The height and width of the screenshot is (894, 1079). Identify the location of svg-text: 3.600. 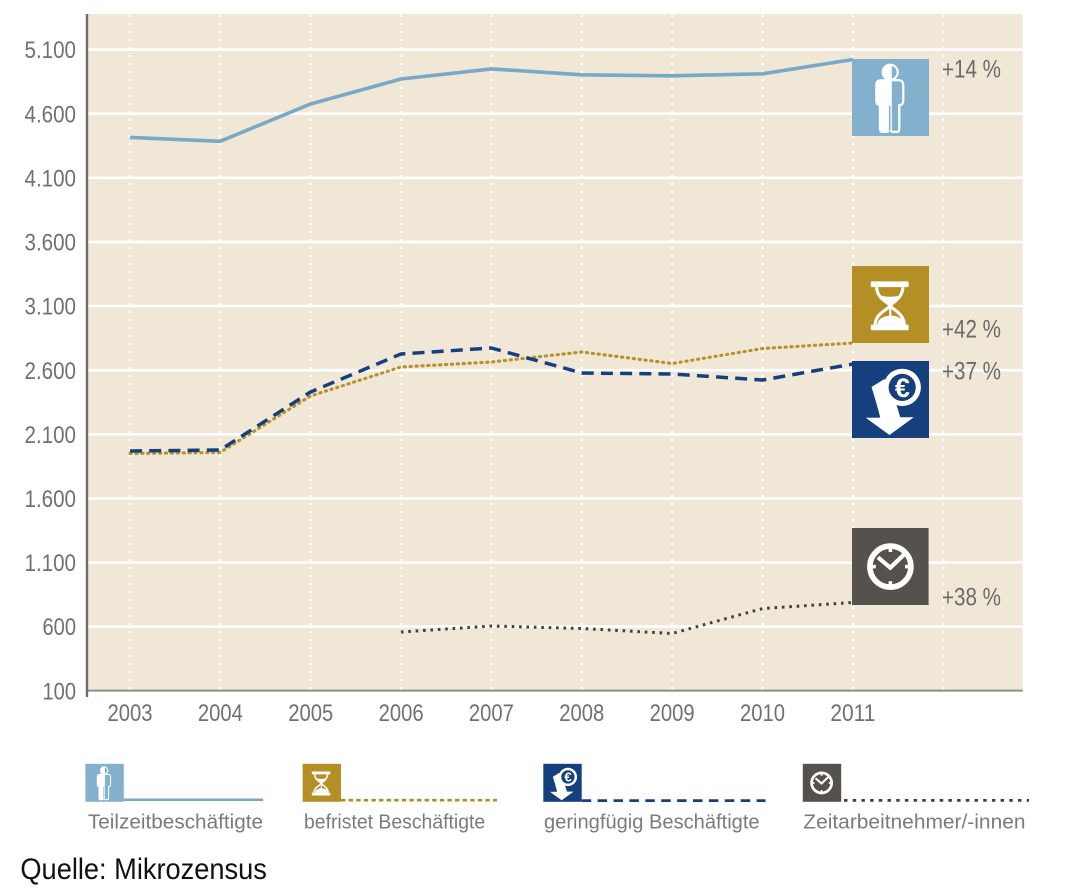
(51, 243).